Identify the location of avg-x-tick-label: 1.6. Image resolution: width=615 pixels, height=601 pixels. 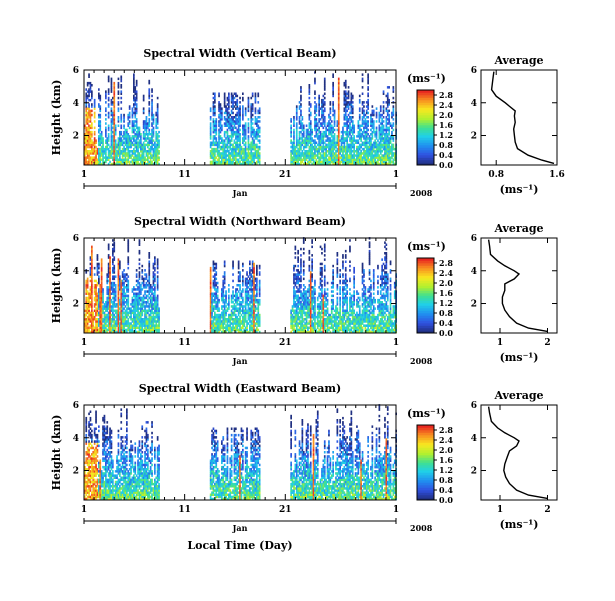
(557, 175).